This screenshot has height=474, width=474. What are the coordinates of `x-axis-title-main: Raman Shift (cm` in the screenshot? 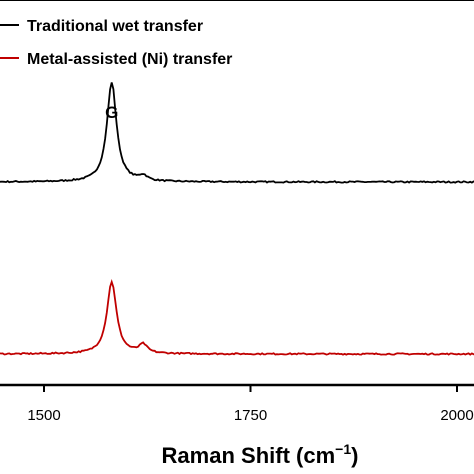 It's located at (249, 455).